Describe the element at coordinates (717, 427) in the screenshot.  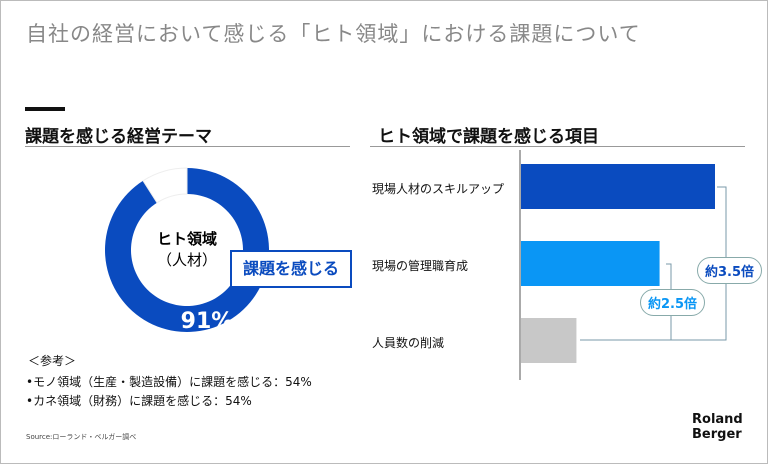
I see `logo: Roland Berger` at that location.